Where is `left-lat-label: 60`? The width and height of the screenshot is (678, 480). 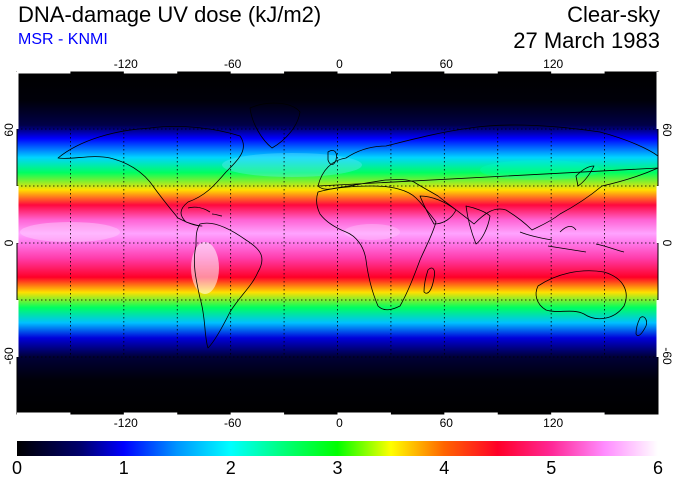
left-lat-label: 60 is located at coordinates (9, 130).